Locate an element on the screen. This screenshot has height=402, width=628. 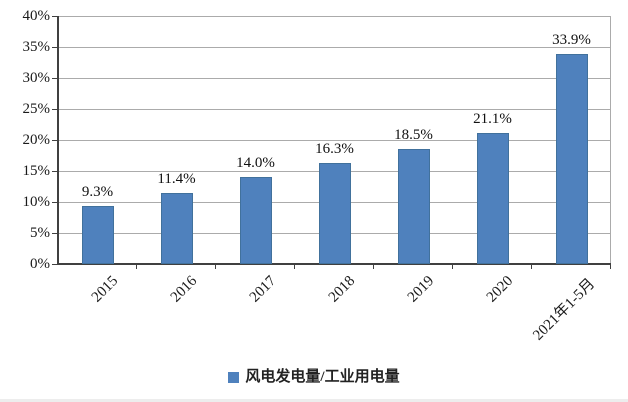
legend-label: 风电发电量/工业用电量 is located at coordinates (322, 377).